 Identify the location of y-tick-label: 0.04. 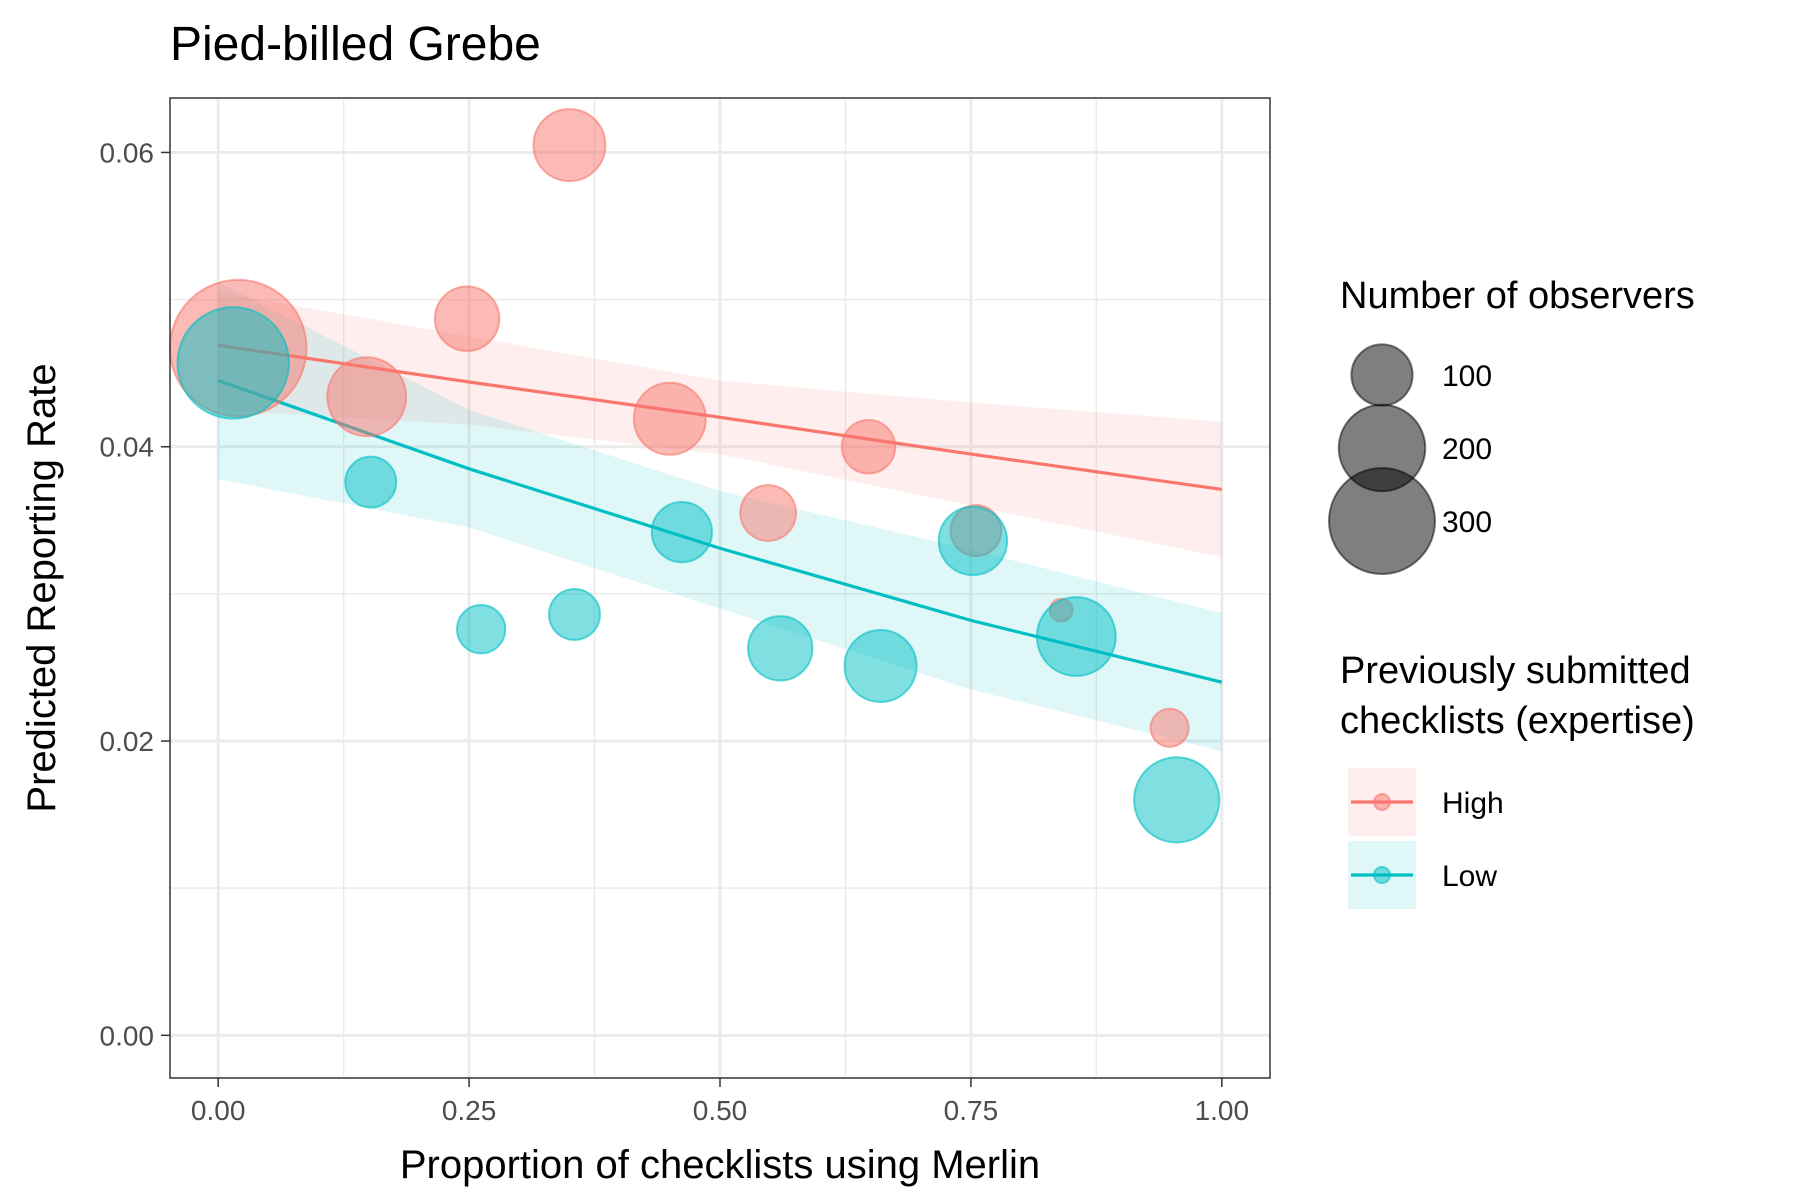
(127, 447).